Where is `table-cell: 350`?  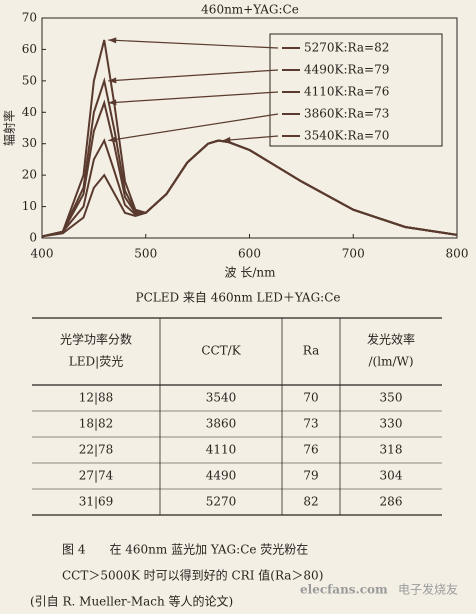 table-cell: 350 is located at coordinates (391, 398).